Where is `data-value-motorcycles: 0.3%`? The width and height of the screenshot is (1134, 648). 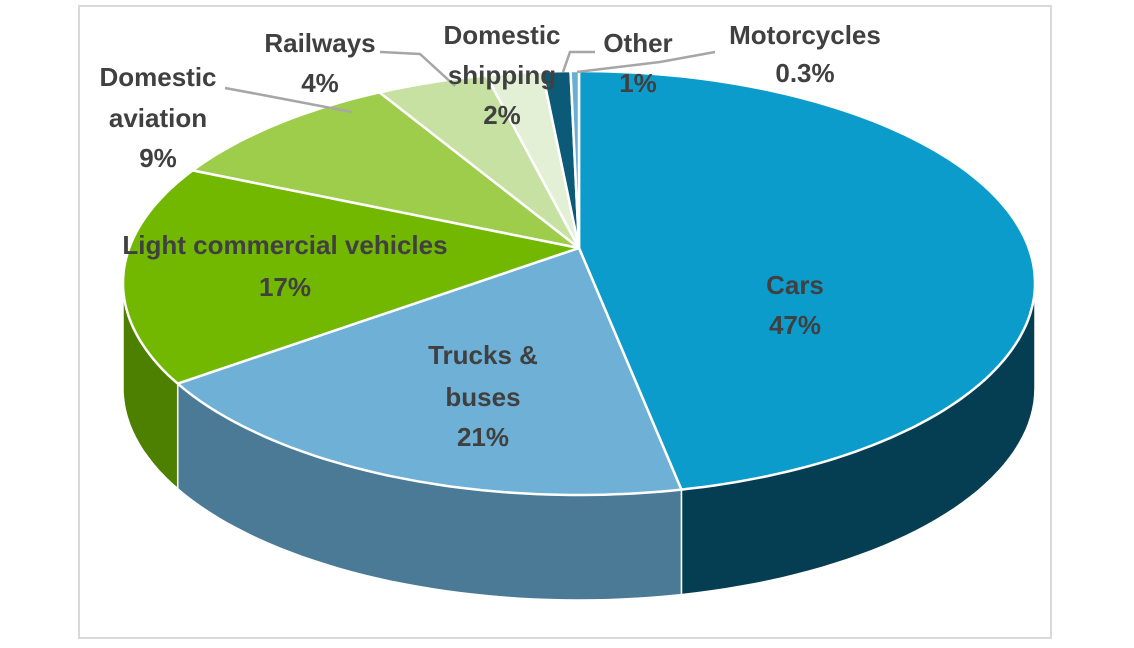 data-value-motorcycles: 0.3% is located at coordinates (804, 73).